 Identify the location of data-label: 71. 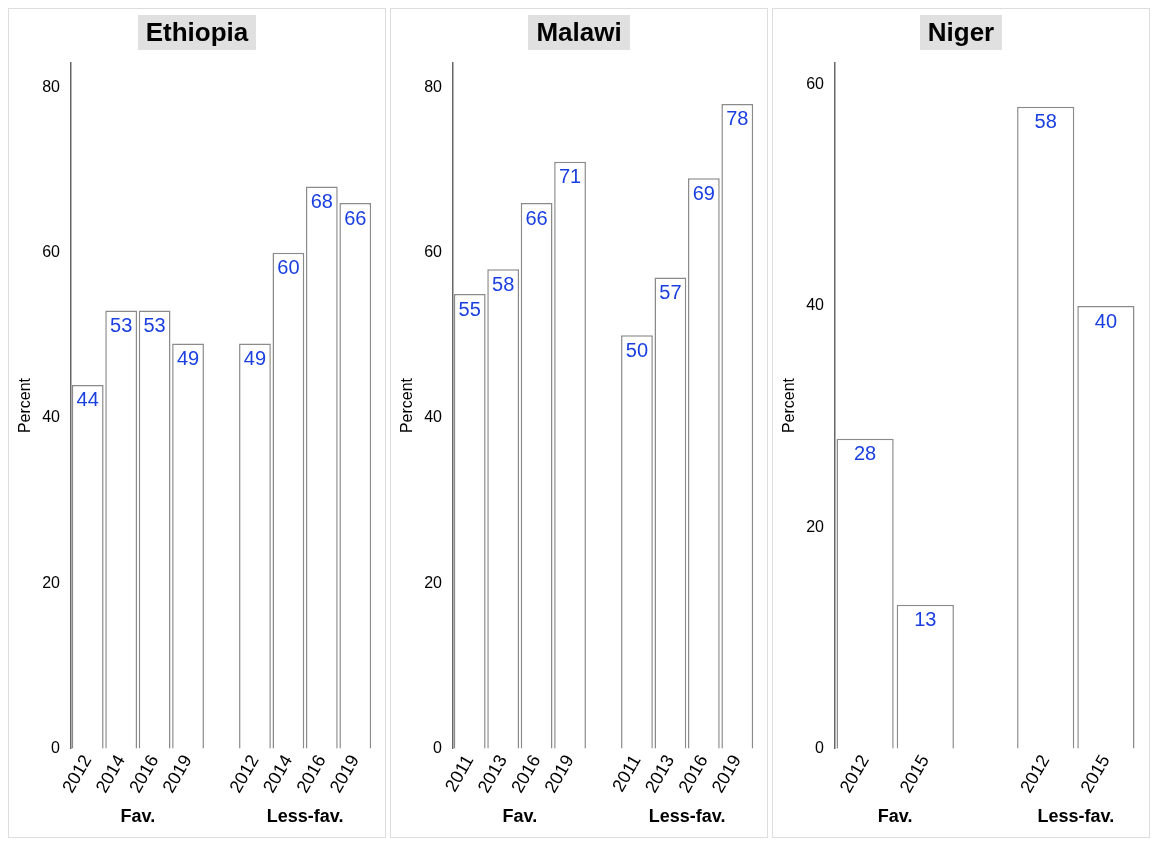
(570, 176).